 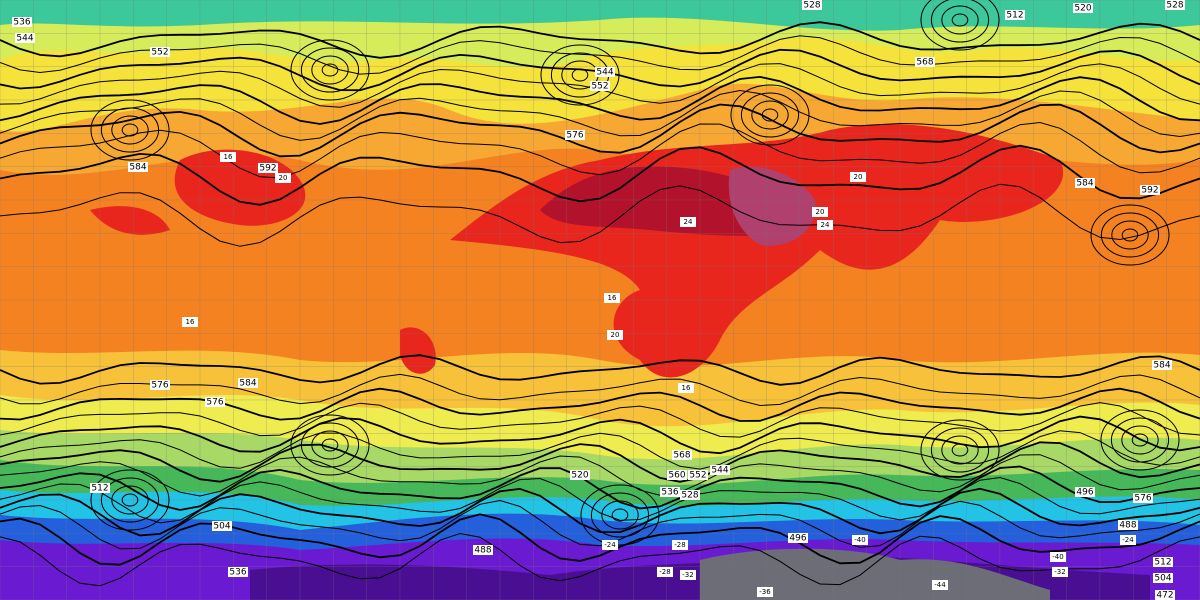 I want to click on contour-label: 496, so click(x=1084, y=493).